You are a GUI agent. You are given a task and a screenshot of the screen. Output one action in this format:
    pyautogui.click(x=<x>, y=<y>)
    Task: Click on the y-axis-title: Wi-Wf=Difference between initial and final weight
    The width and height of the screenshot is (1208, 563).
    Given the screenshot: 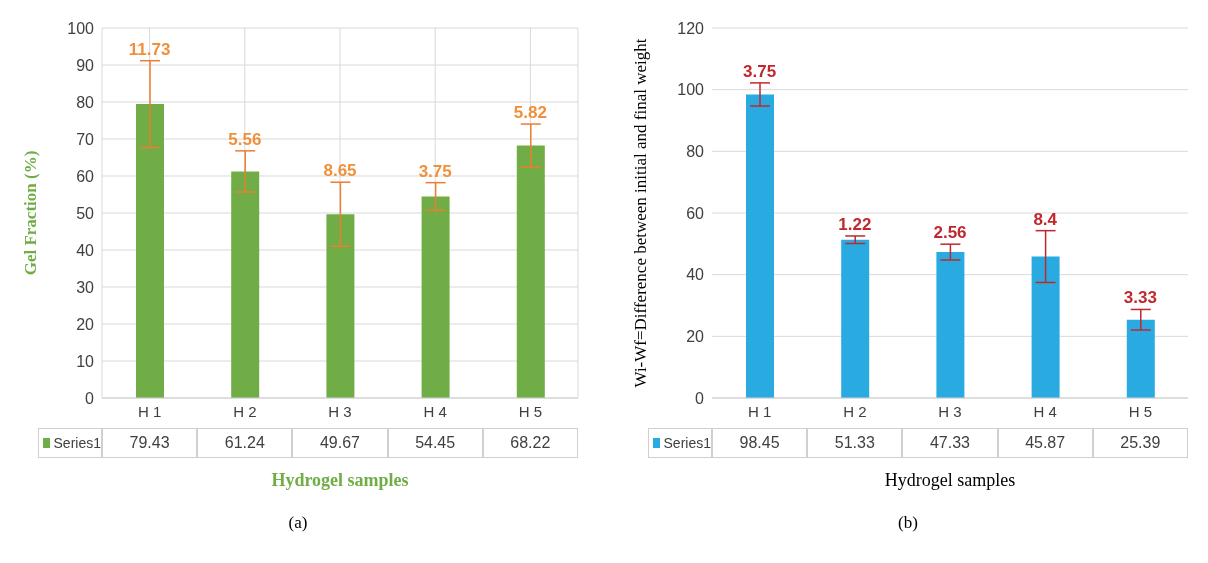 What is the action you would take?
    pyautogui.click(x=641, y=213)
    